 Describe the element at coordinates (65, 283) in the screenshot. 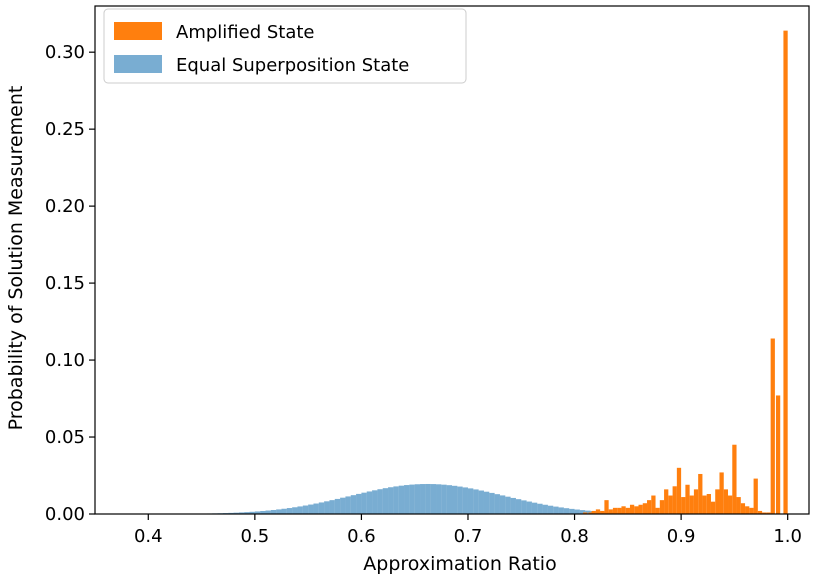

I see `y-tick-label: 0.15` at that location.